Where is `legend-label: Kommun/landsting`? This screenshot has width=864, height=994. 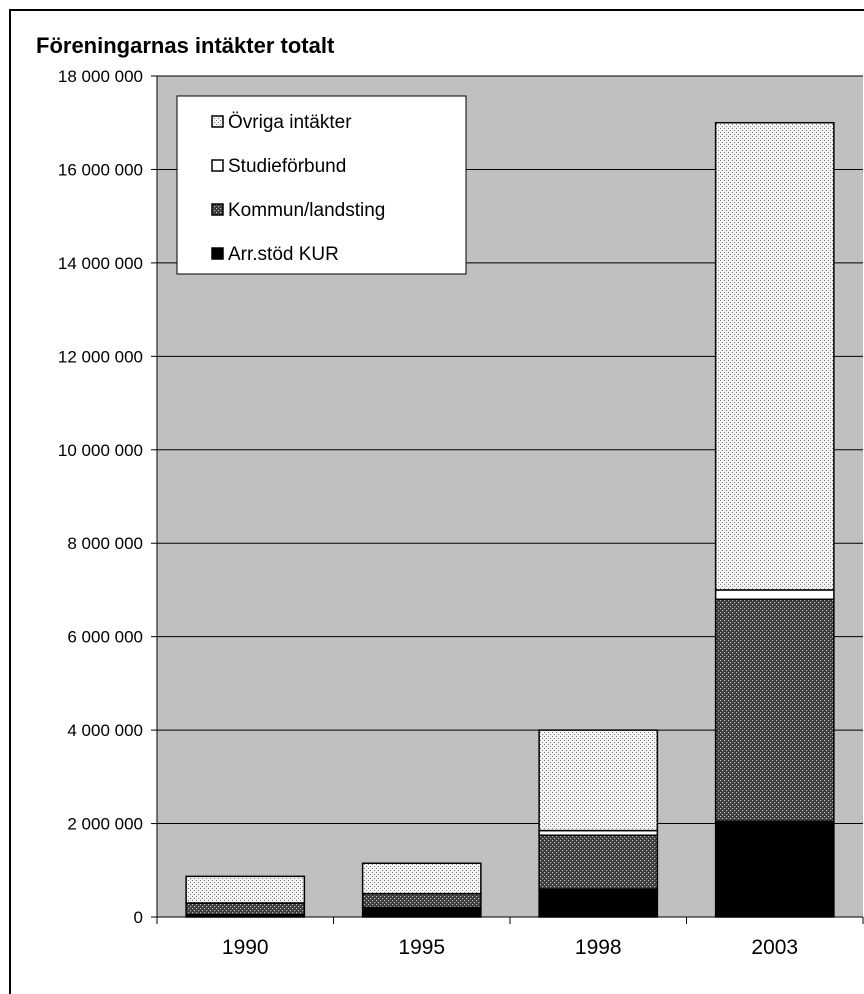 legend-label: Kommun/landsting is located at coordinates (306, 210).